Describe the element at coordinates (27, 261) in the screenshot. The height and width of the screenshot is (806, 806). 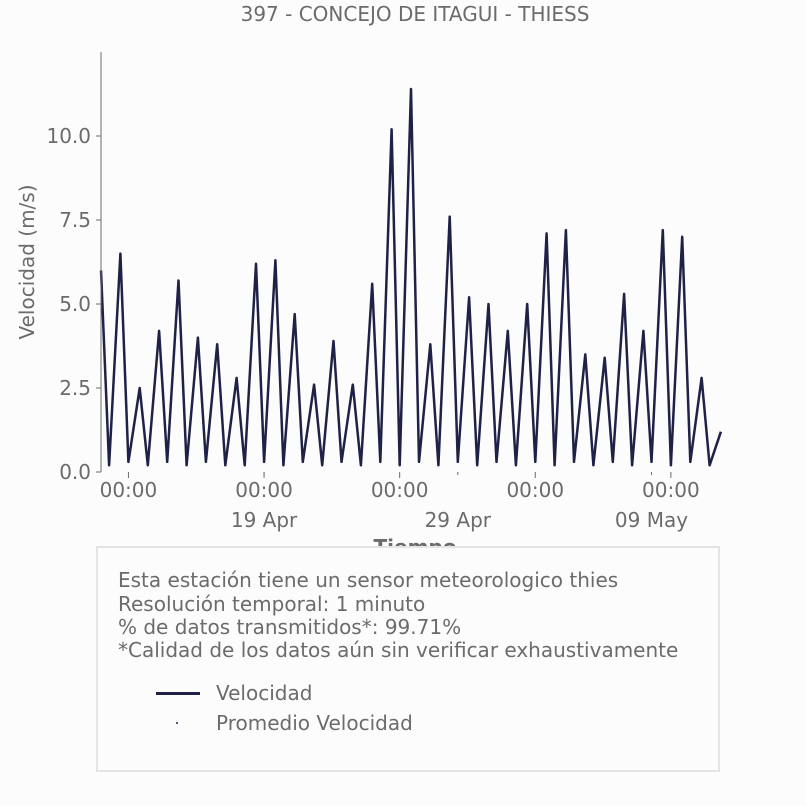
I see `y-axis-label: Velocidad (m/s)` at that location.